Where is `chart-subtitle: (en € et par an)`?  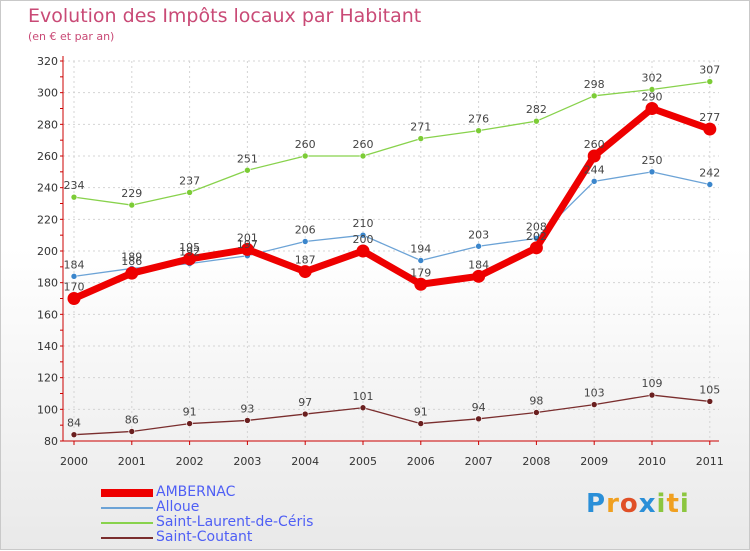
chart-subtitle: (en € et par an) is located at coordinates (71, 36).